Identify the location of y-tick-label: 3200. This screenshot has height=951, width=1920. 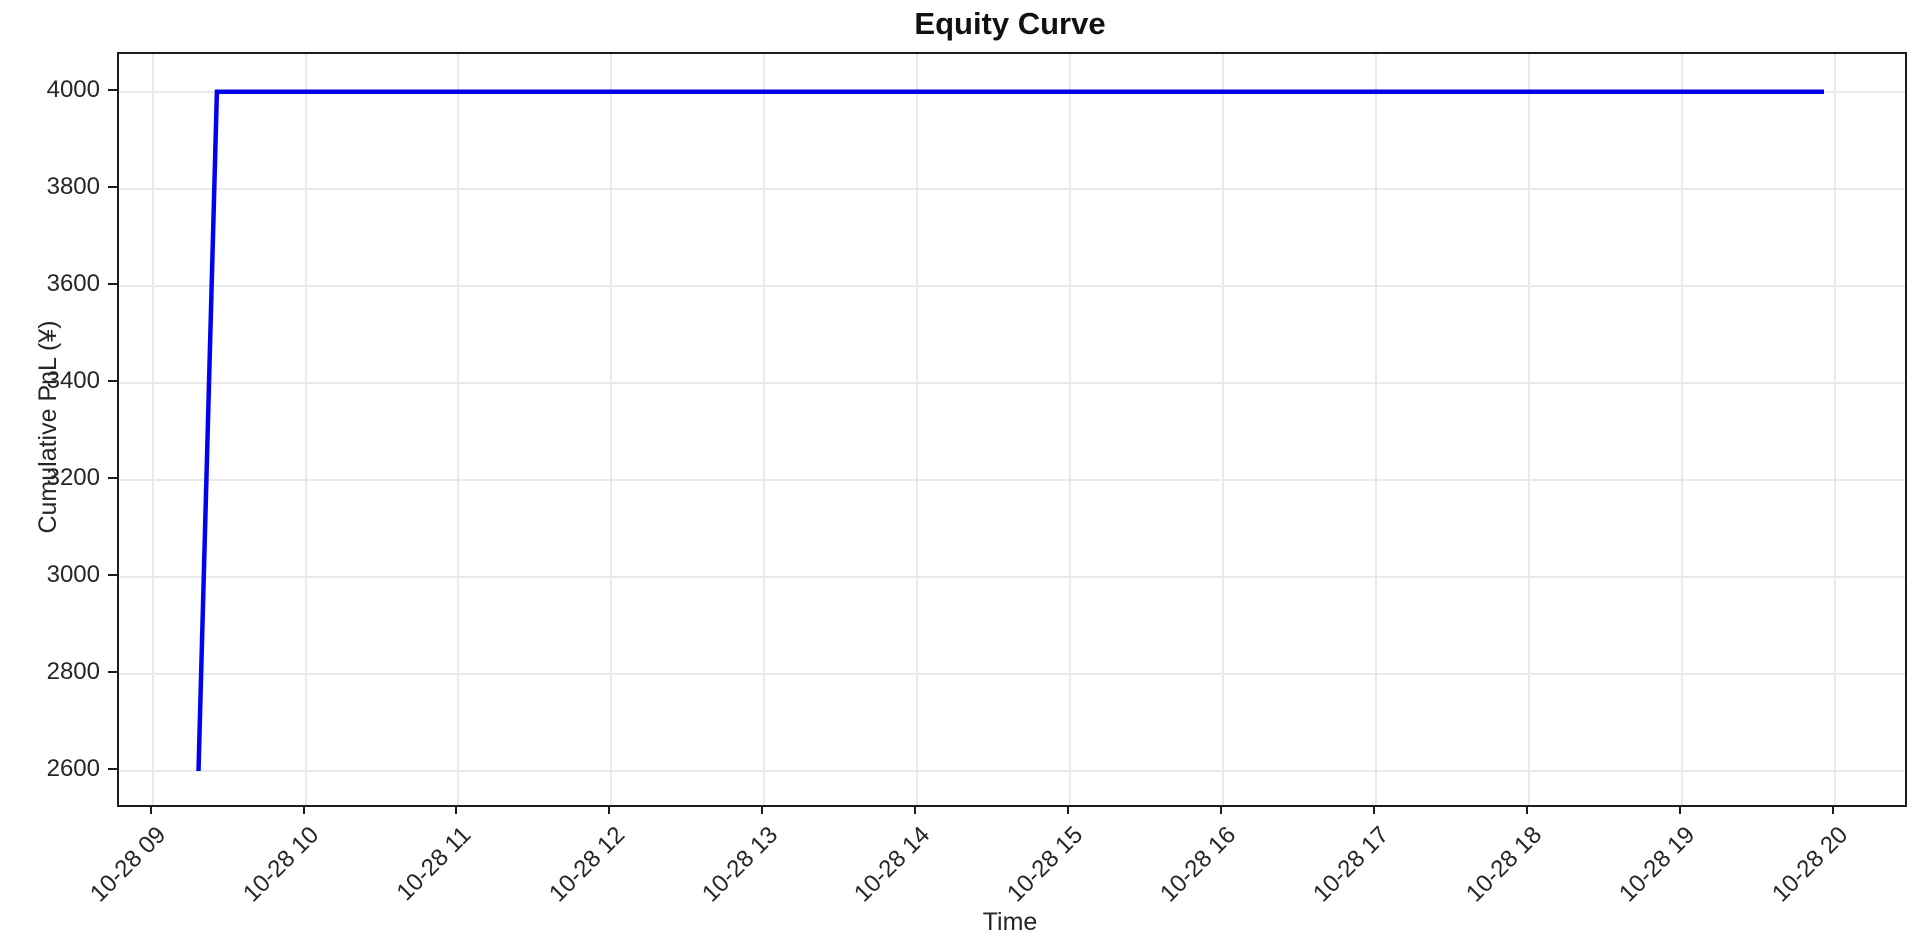
(73, 477).